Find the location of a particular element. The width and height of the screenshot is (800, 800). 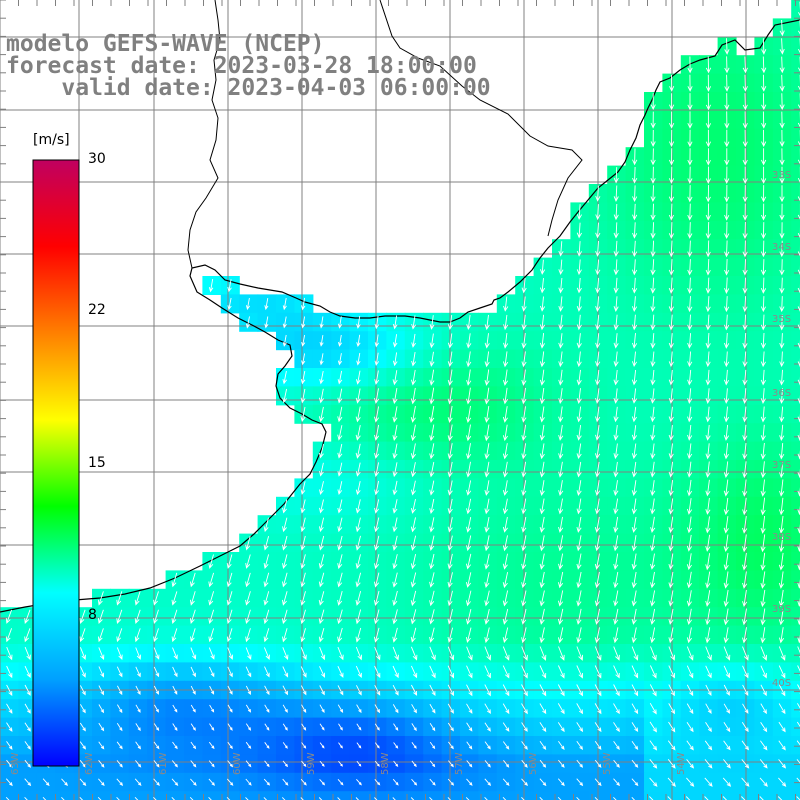

latitude-label: 34S is located at coordinates (781, 247).